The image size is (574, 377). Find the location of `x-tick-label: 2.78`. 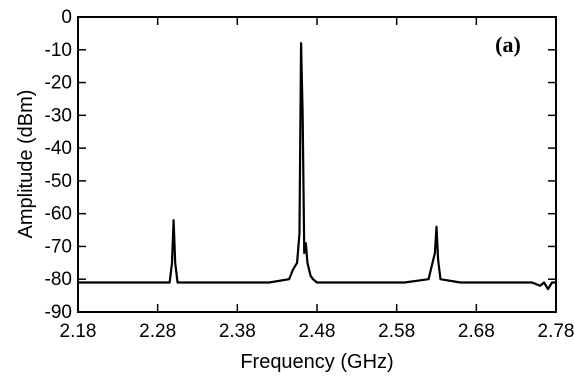

x-tick-label: 2.78 is located at coordinates (556, 331).